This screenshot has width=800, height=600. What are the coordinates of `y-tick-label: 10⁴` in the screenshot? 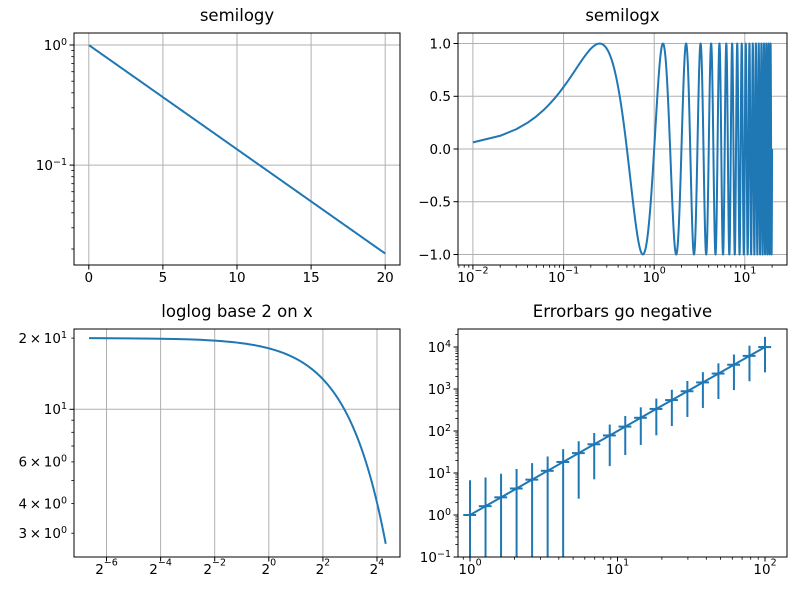 It's located at (439, 347).